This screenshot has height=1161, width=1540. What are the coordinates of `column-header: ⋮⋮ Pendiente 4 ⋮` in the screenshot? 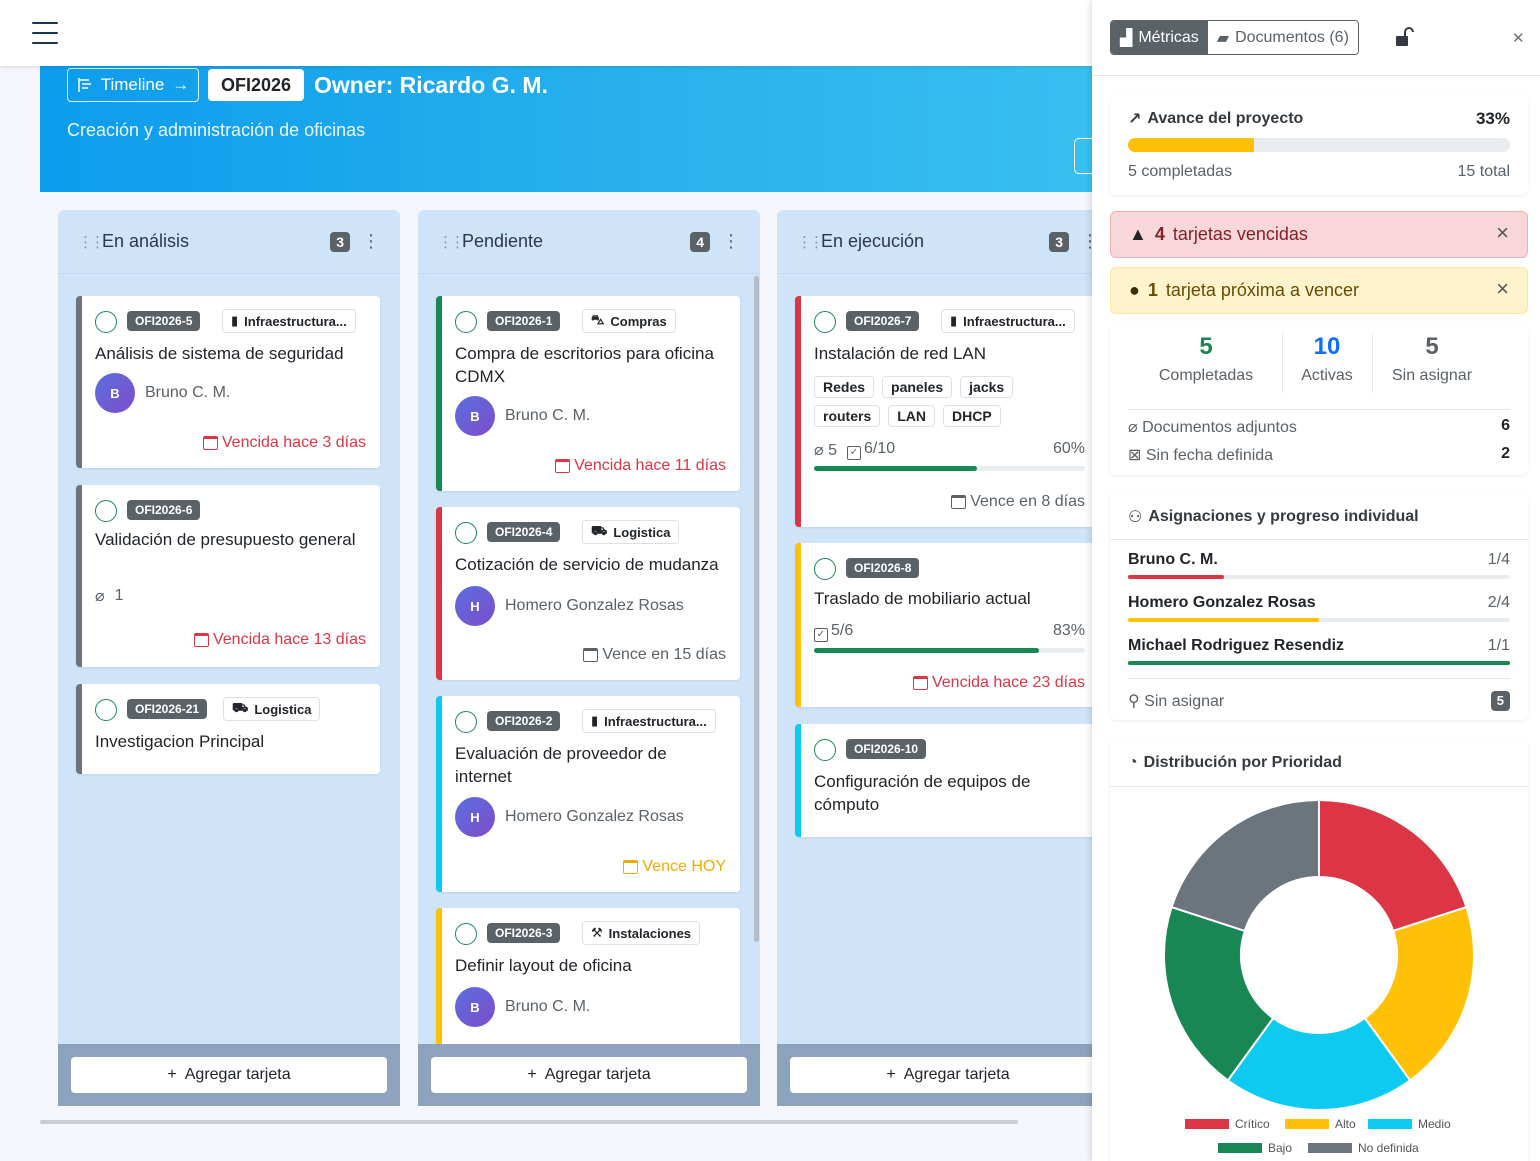 It's located at (589, 242).